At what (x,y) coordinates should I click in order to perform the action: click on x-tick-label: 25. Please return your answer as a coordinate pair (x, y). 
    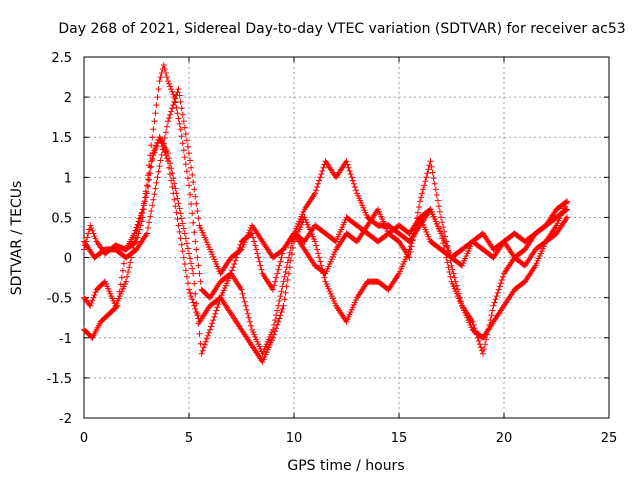
    Looking at the image, I should click on (609, 438).